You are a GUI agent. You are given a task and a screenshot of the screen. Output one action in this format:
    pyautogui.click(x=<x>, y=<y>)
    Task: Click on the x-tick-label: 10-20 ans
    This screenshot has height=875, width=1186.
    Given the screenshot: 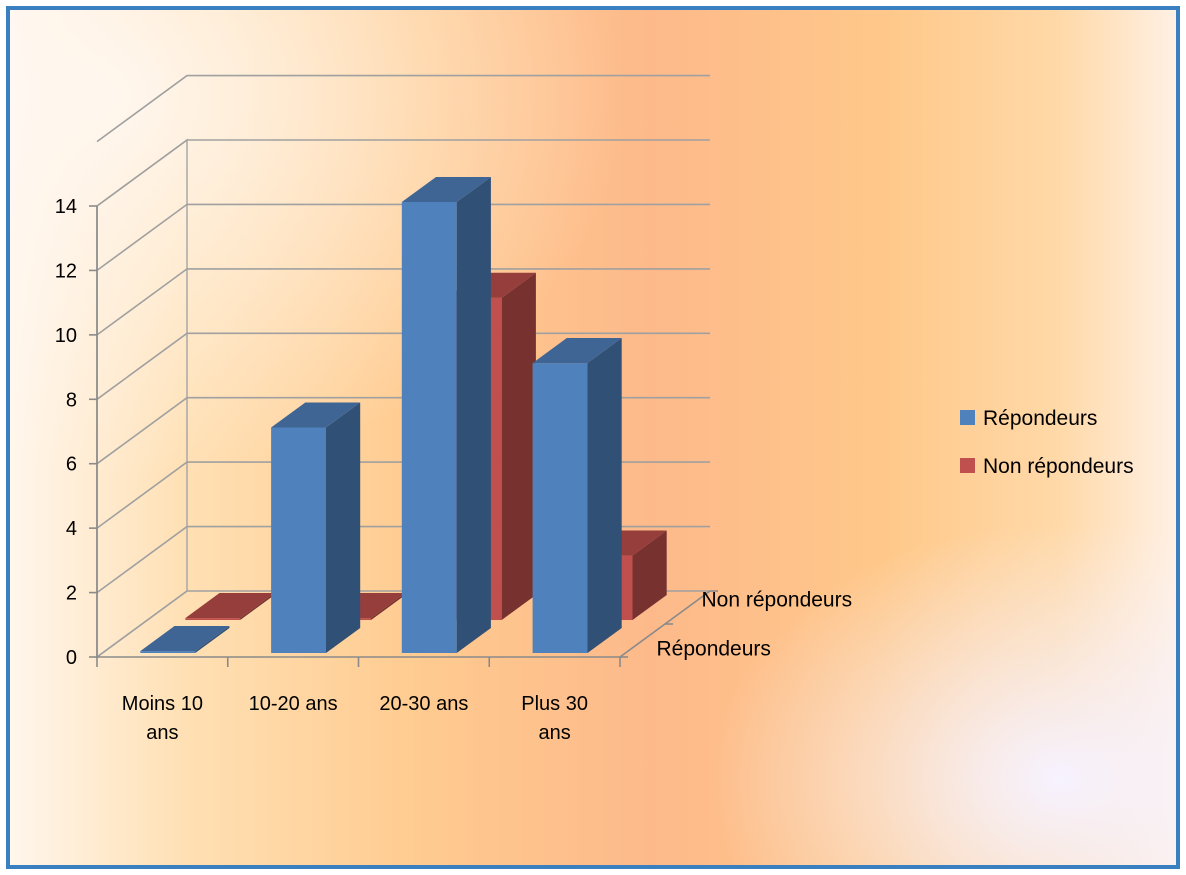 What is the action you would take?
    pyautogui.click(x=293, y=704)
    